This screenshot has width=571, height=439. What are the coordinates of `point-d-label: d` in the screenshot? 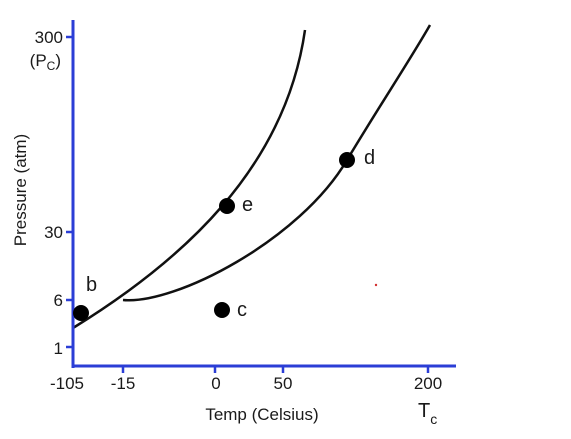 It's located at (369, 158).